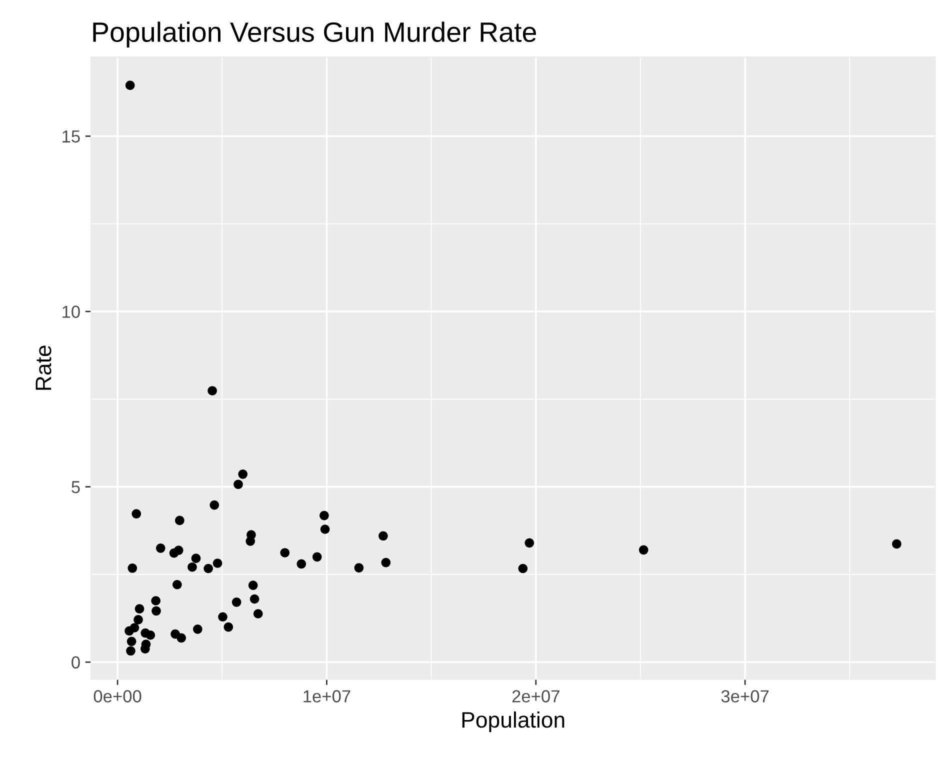  I want to click on y-tick-label: 15, so click(71, 136).